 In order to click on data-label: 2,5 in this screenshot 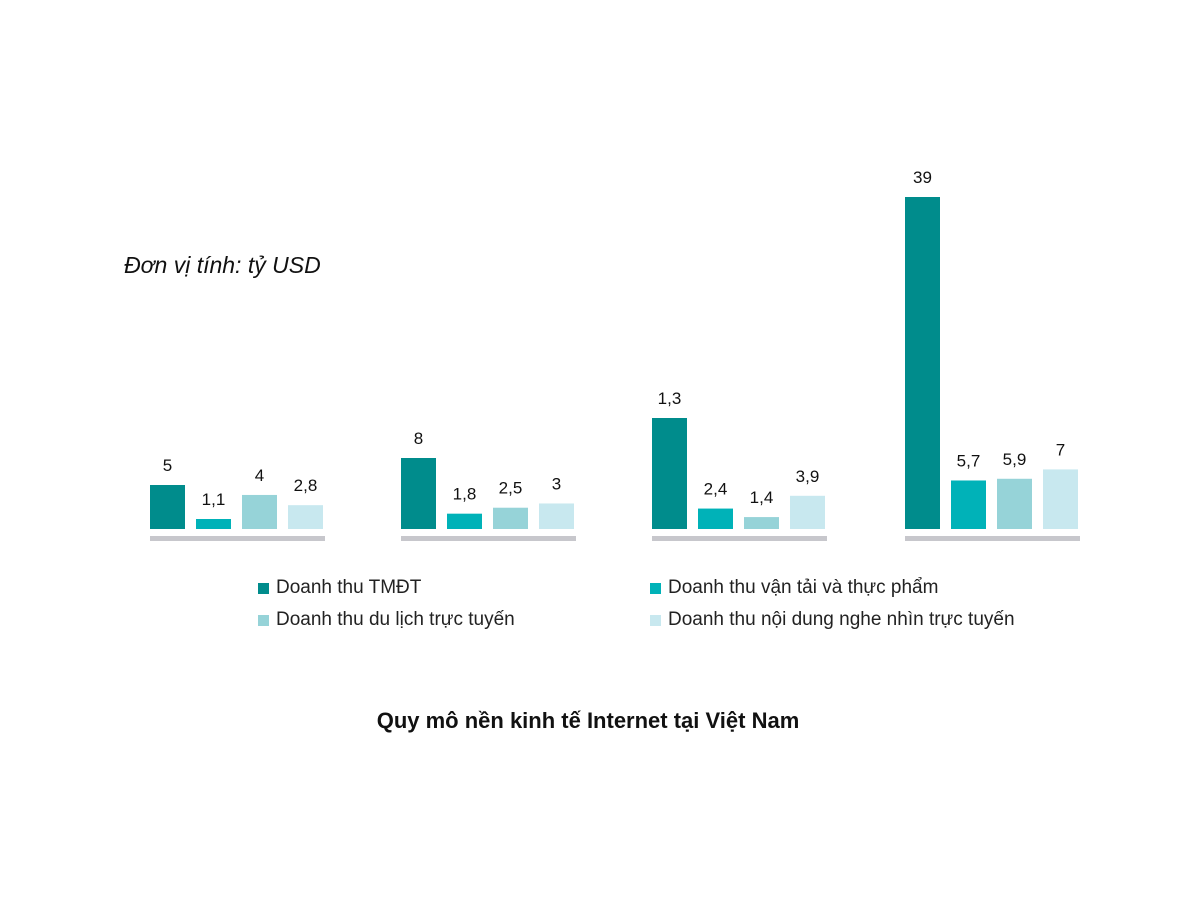, I will do `click(511, 488)`.